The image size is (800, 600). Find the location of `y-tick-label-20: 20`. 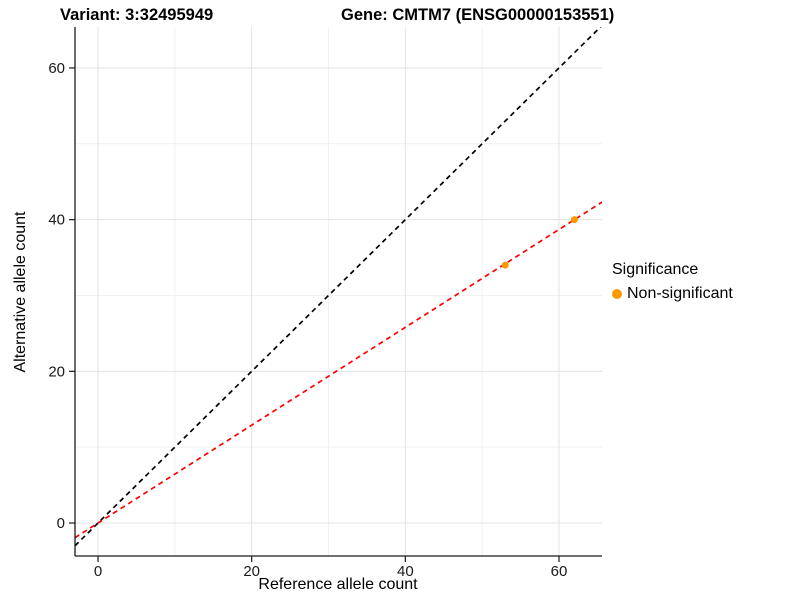

y-tick-label-20: 20 is located at coordinates (56, 371).